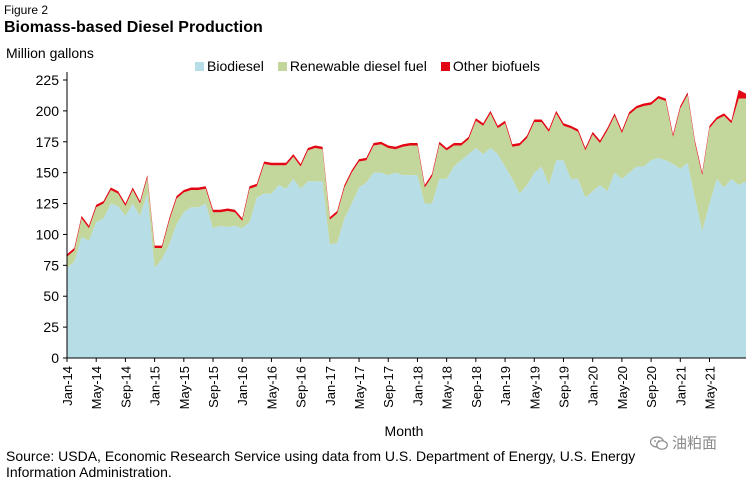  I want to click on y-axis-label: Million gallons, so click(50, 53).